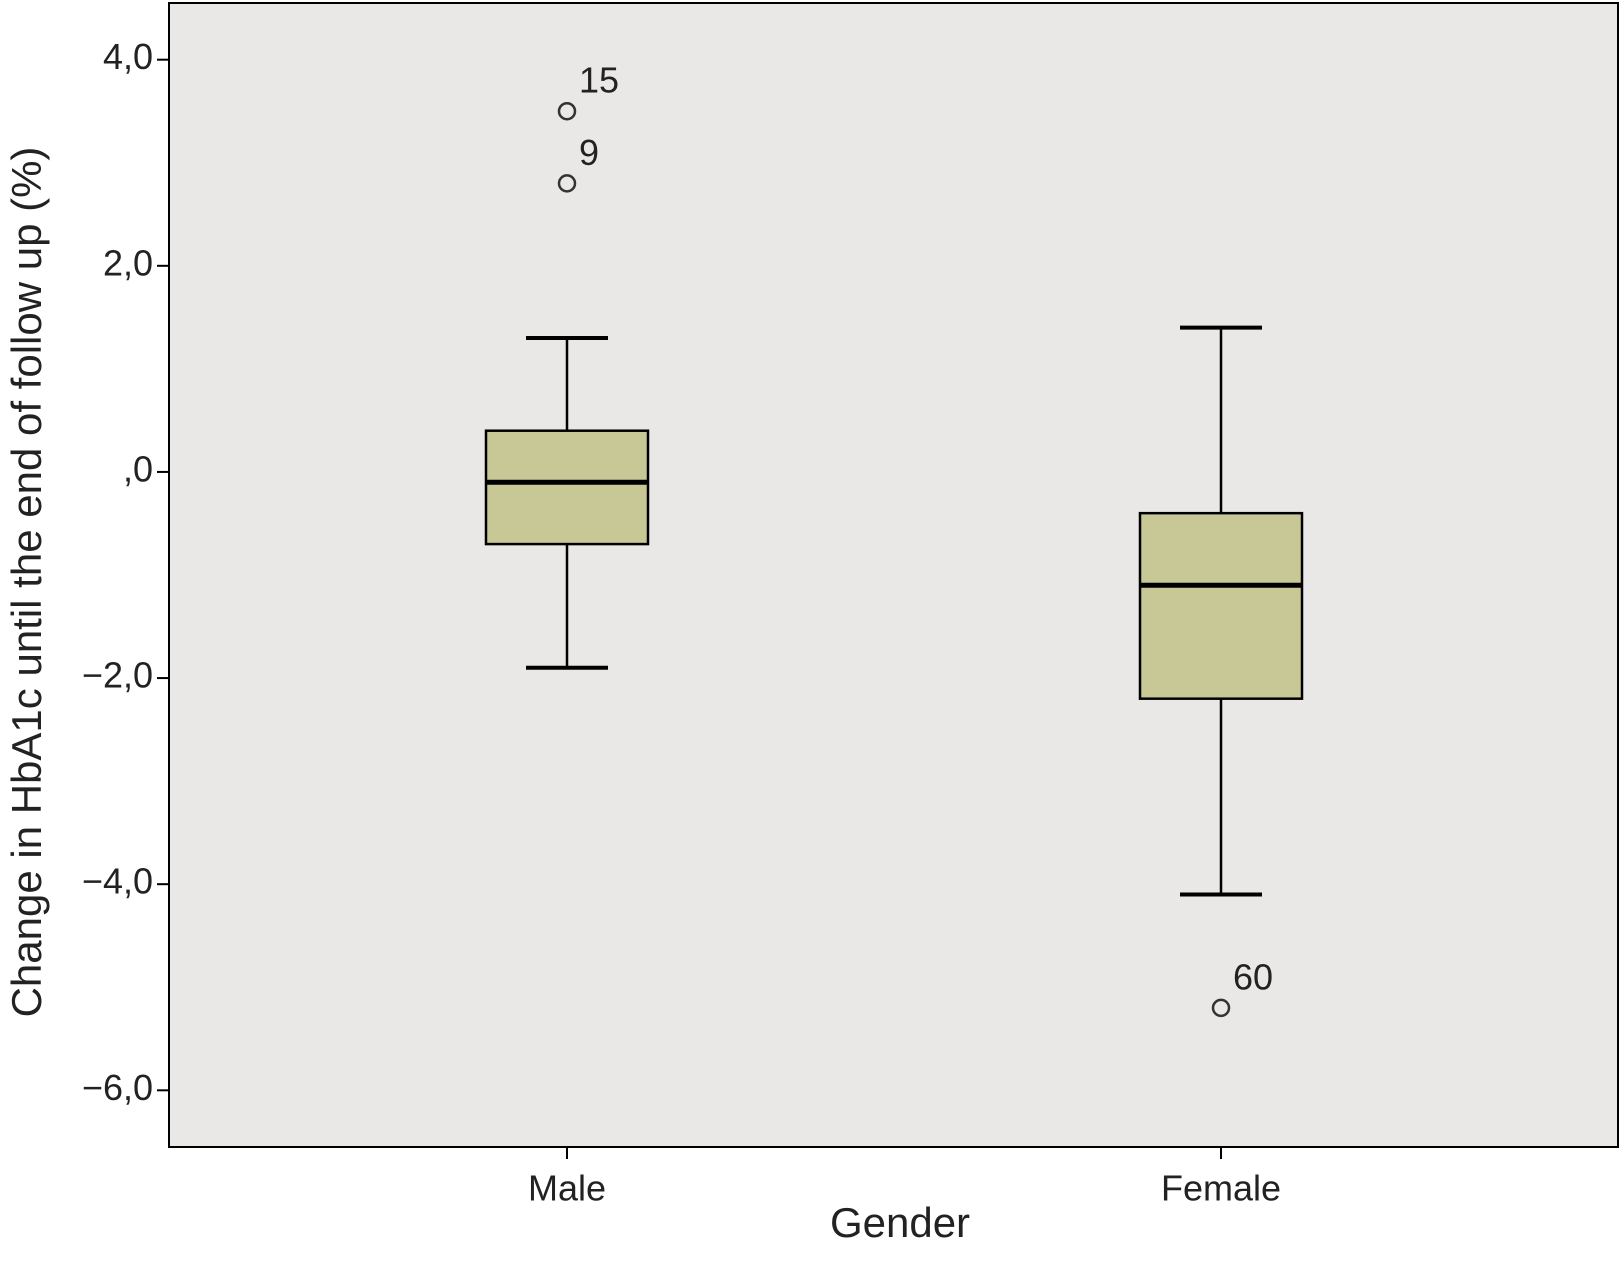 The width and height of the screenshot is (1623, 1286). What do you see at coordinates (599, 80) in the screenshot?
I see `outlier-case: 15` at bounding box center [599, 80].